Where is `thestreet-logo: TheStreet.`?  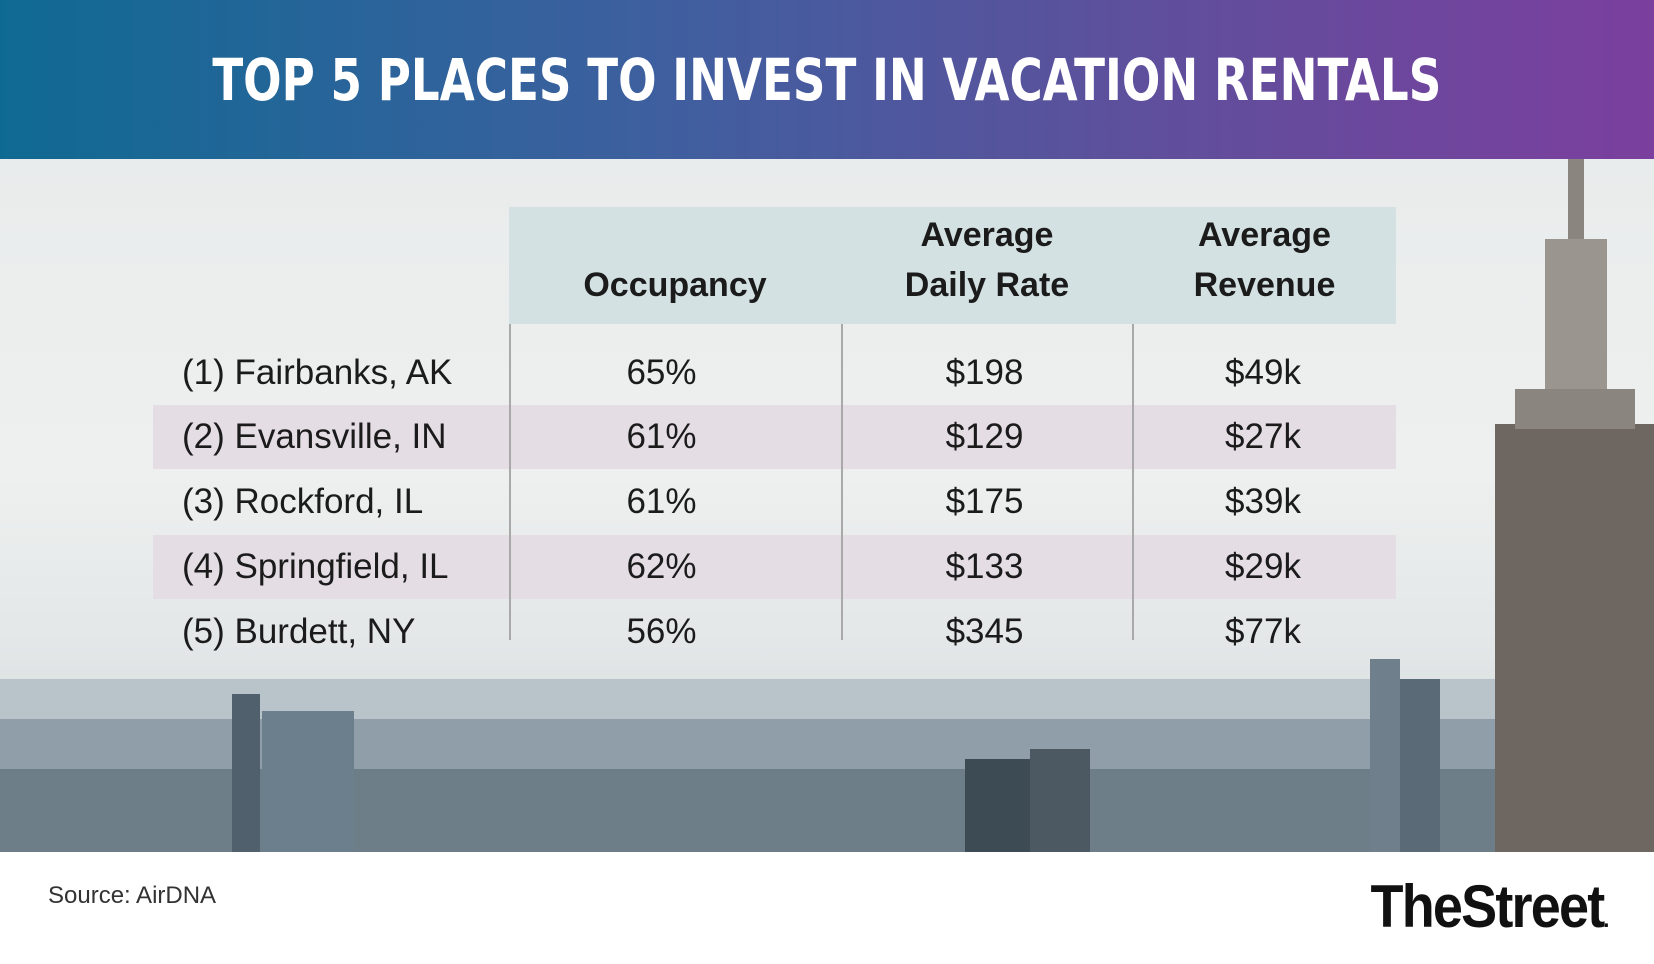
thestreet-logo: TheStreet. is located at coordinates (1489, 906).